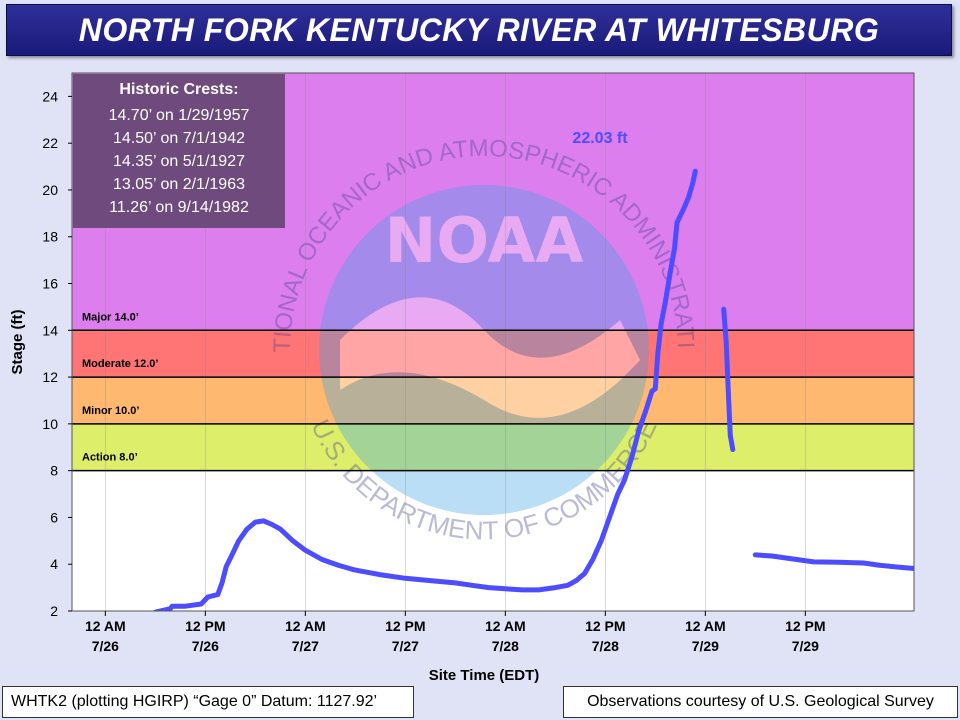  I want to click on chart-title: NORTH FORK KENTUCKY RIVER AT WHITESBURG, so click(479, 29).